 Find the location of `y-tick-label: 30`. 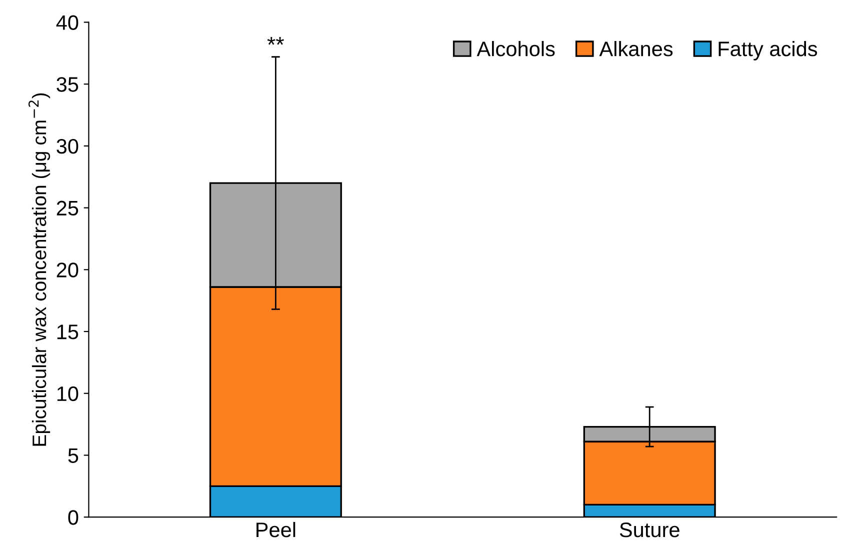

y-tick-label: 30 is located at coordinates (67, 146).